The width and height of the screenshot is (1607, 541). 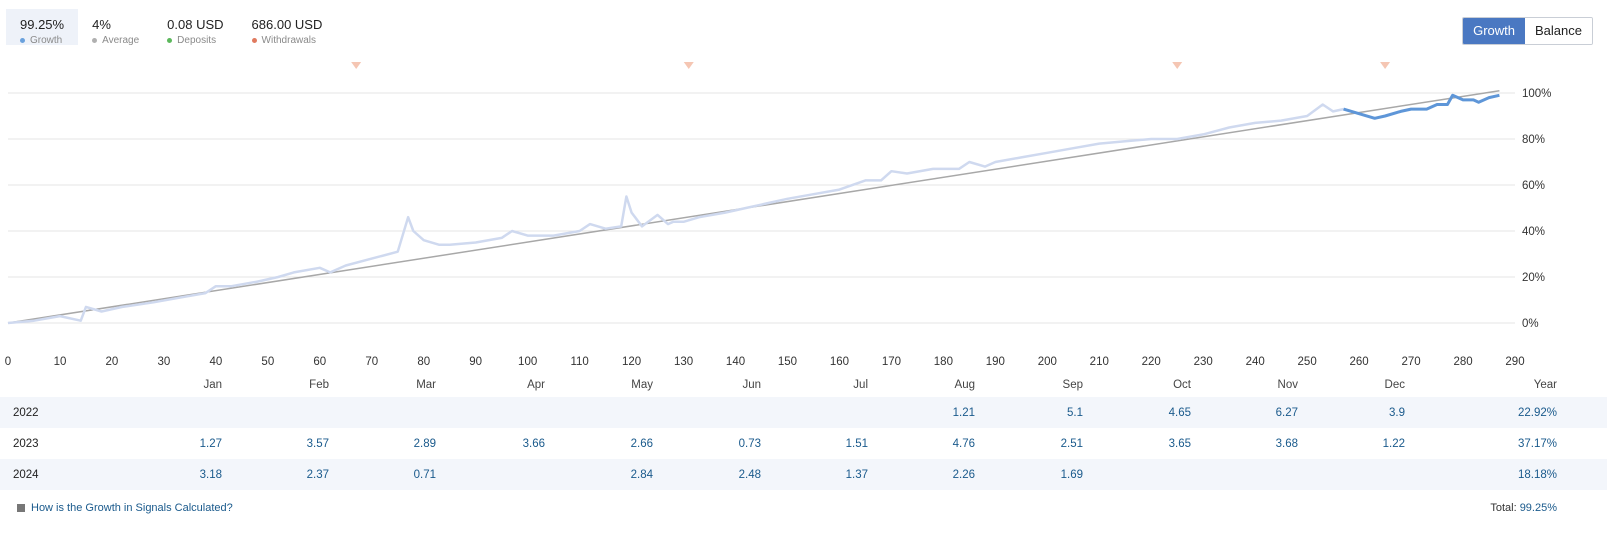 What do you see at coordinates (287, 24) in the screenshot?
I see `stat-value: 686.00 USD` at bounding box center [287, 24].